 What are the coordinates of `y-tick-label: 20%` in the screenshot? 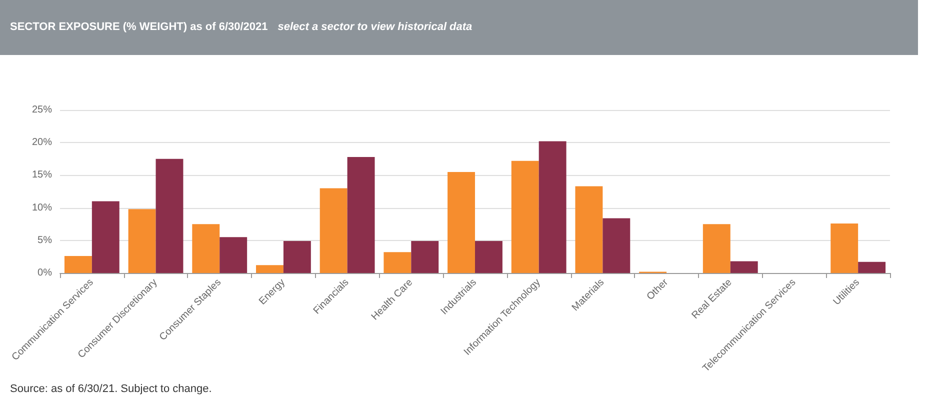 It's located at (42, 142).